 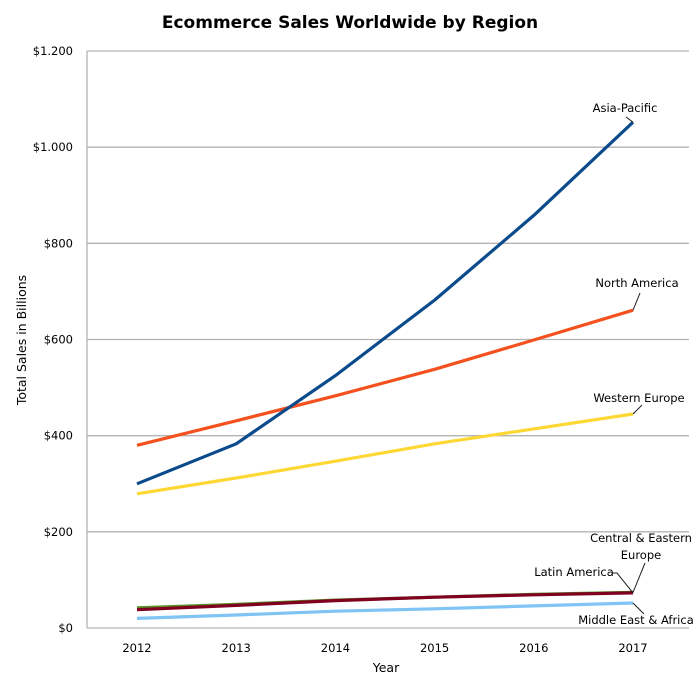 What do you see at coordinates (632, 648) in the screenshot?
I see `x-tick-label: 2017` at bounding box center [632, 648].